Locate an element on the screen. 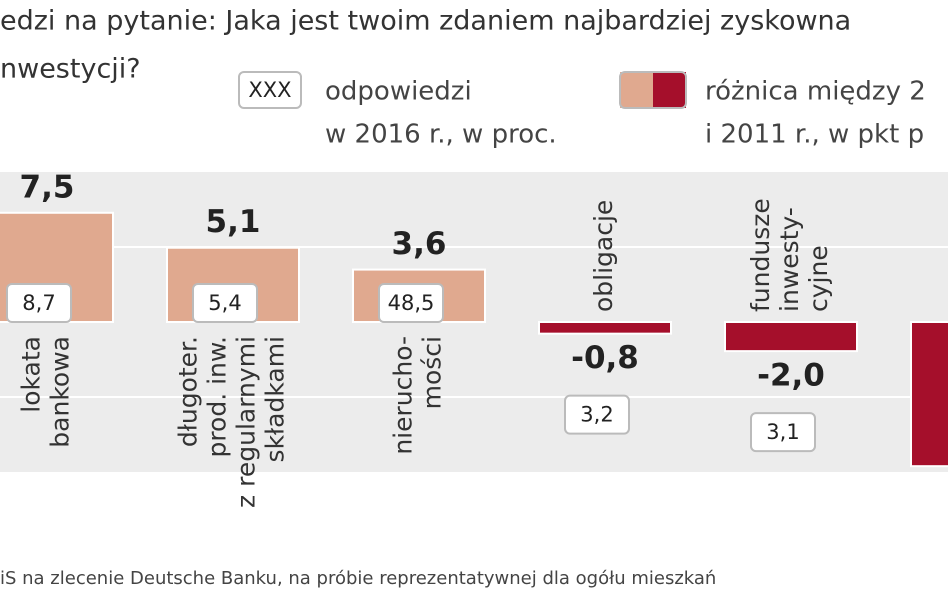 This screenshot has height=593, width=948. category-label: fundusze is located at coordinates (760, 255).